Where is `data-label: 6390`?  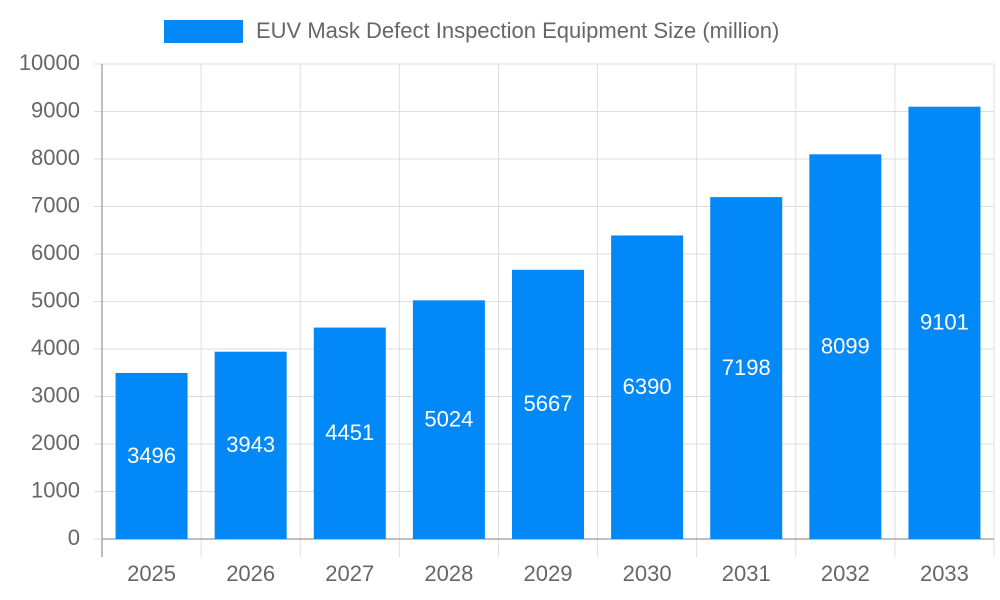
data-label: 6390 is located at coordinates (647, 386).